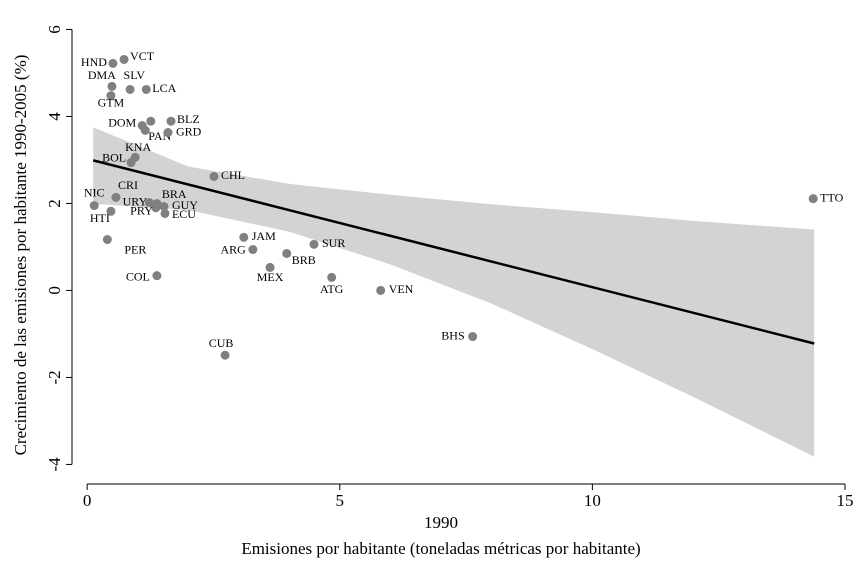 The image size is (853, 564). What do you see at coordinates (87, 500) in the screenshot?
I see `x-tick-label: 0` at bounding box center [87, 500].